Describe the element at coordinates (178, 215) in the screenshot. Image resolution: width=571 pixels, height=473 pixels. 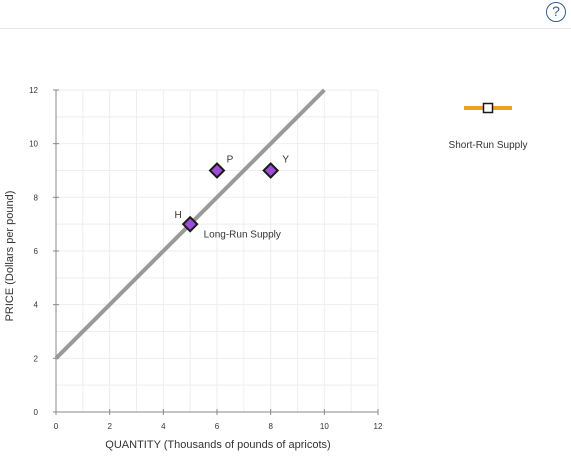
I see `point-label-h: H` at that location.